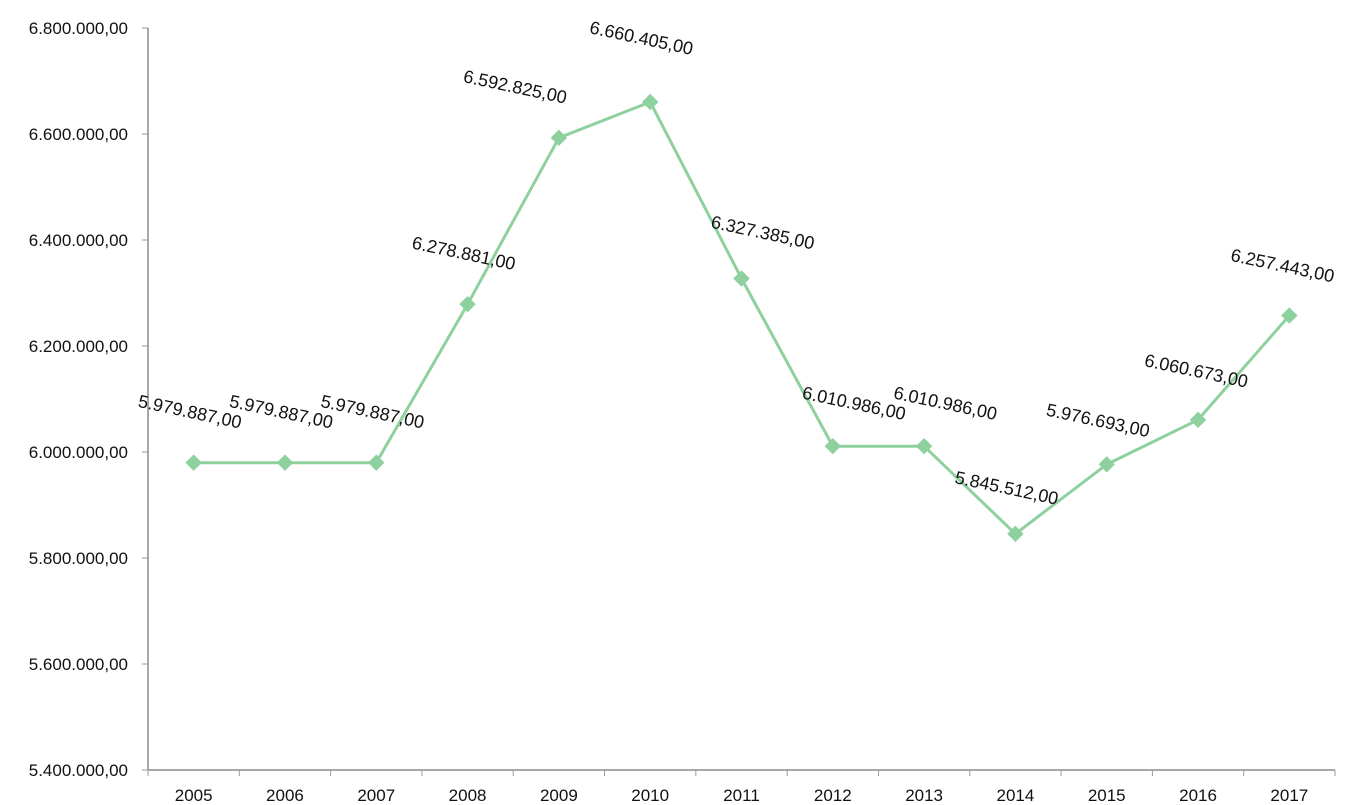  What do you see at coordinates (78, 134) in the screenshot?
I see `y-tick-label: 6.600.000,00` at bounding box center [78, 134].